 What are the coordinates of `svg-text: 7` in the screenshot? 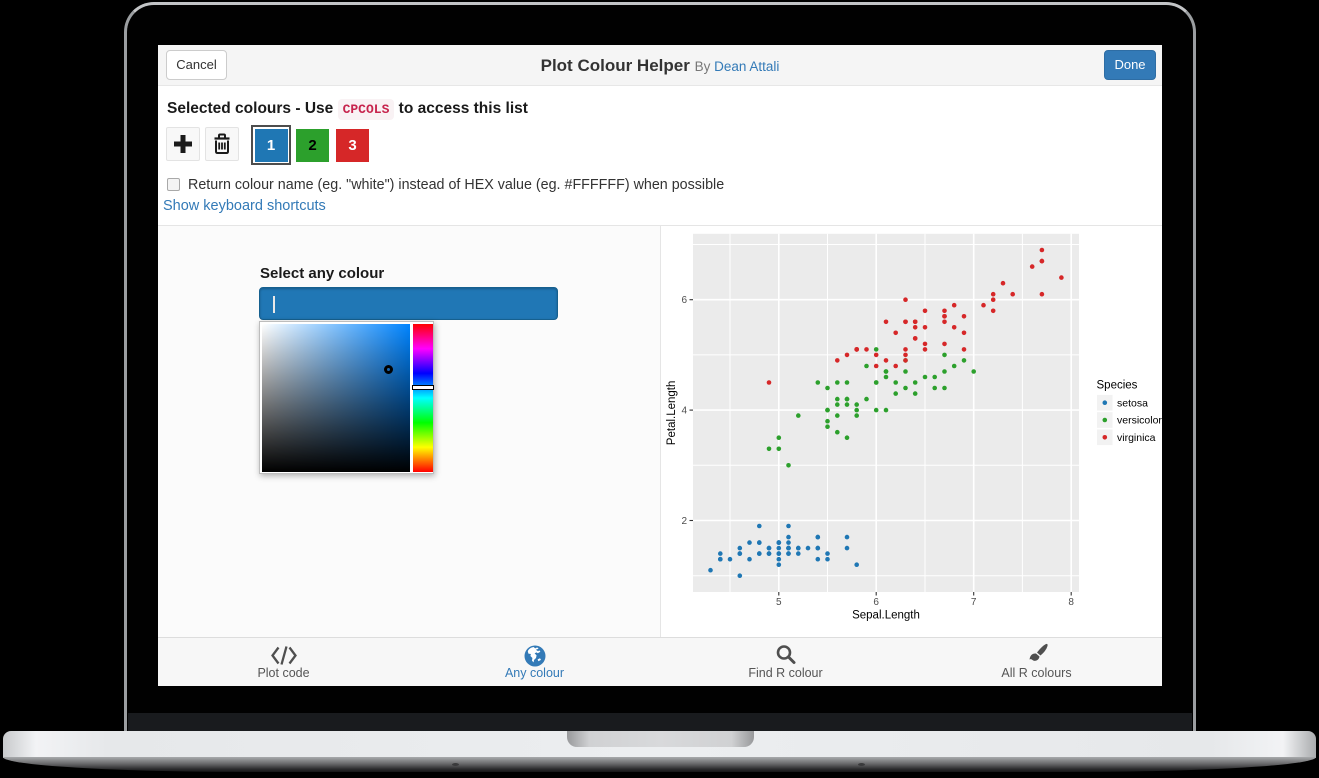 It's located at (974, 602).